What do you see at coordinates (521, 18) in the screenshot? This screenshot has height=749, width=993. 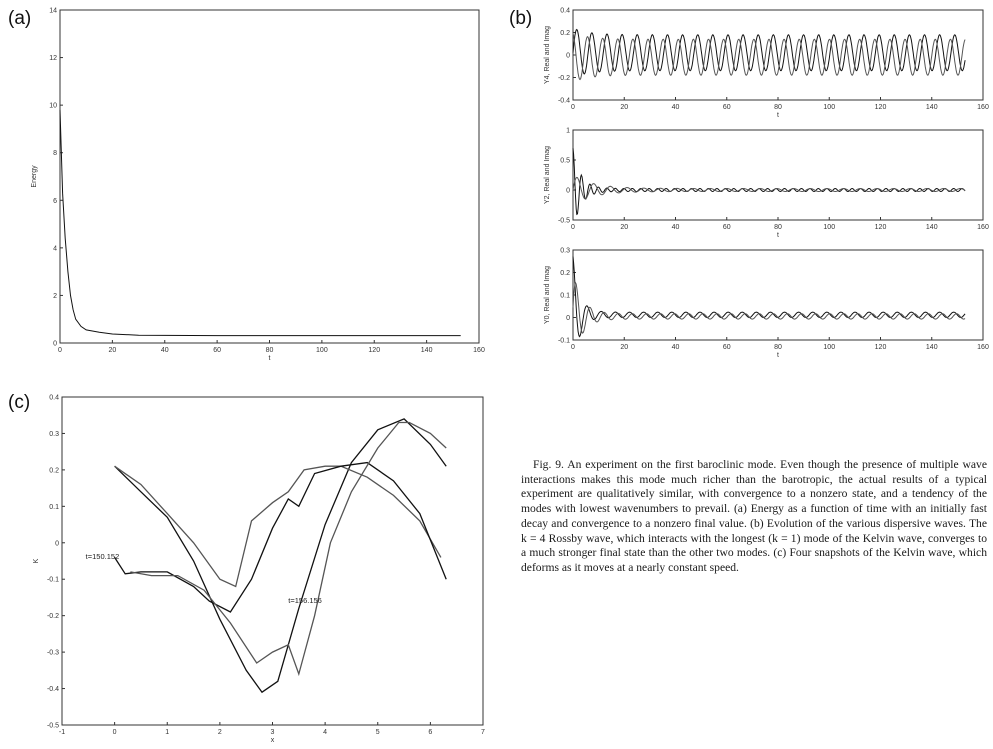 I see `panel-label-b: (b)` at bounding box center [521, 18].